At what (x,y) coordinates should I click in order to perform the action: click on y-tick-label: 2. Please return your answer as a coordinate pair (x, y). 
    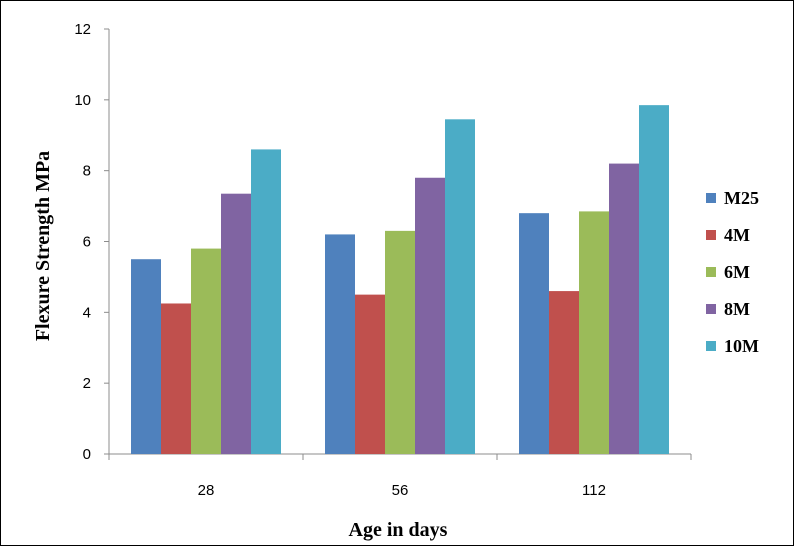
    Looking at the image, I should click on (87, 383).